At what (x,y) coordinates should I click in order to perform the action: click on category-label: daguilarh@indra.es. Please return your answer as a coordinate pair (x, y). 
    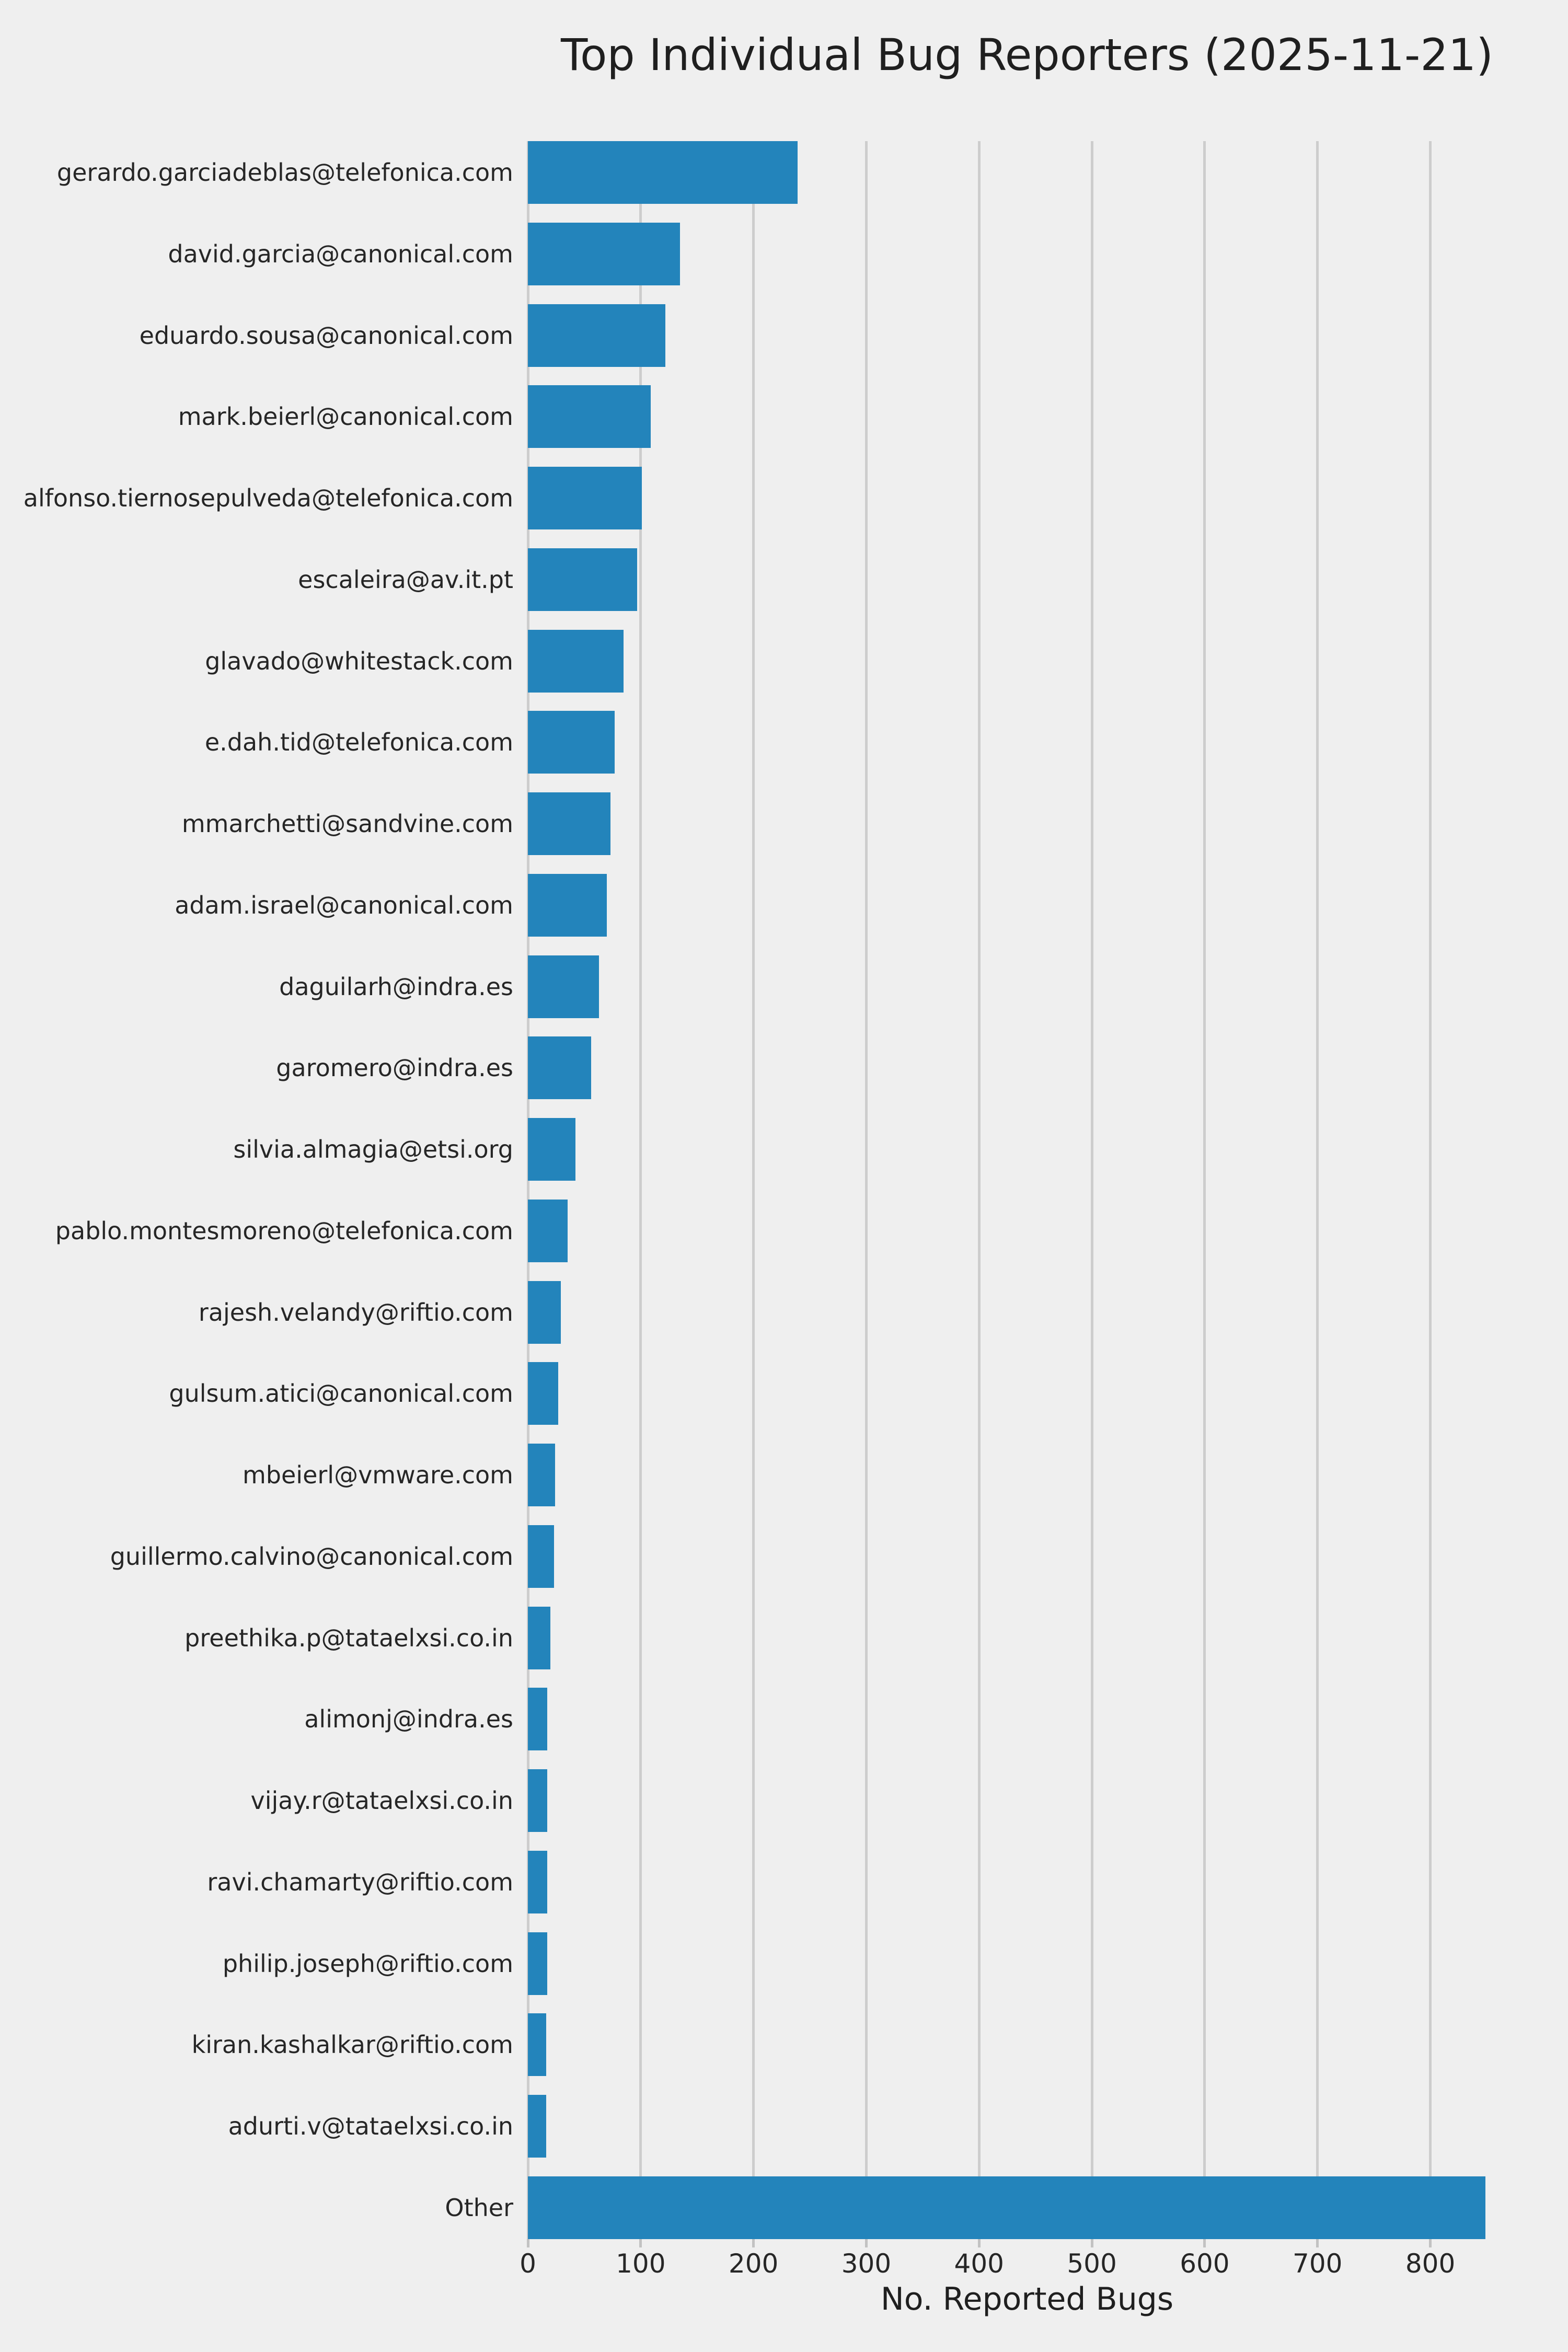
    Looking at the image, I should click on (396, 986).